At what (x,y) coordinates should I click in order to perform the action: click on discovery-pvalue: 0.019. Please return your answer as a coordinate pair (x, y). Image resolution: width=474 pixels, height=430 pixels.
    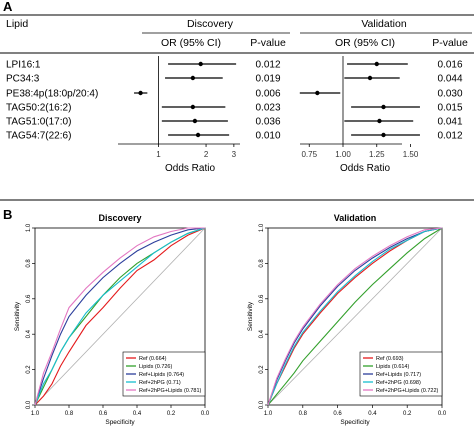
    Looking at the image, I should click on (267, 79).